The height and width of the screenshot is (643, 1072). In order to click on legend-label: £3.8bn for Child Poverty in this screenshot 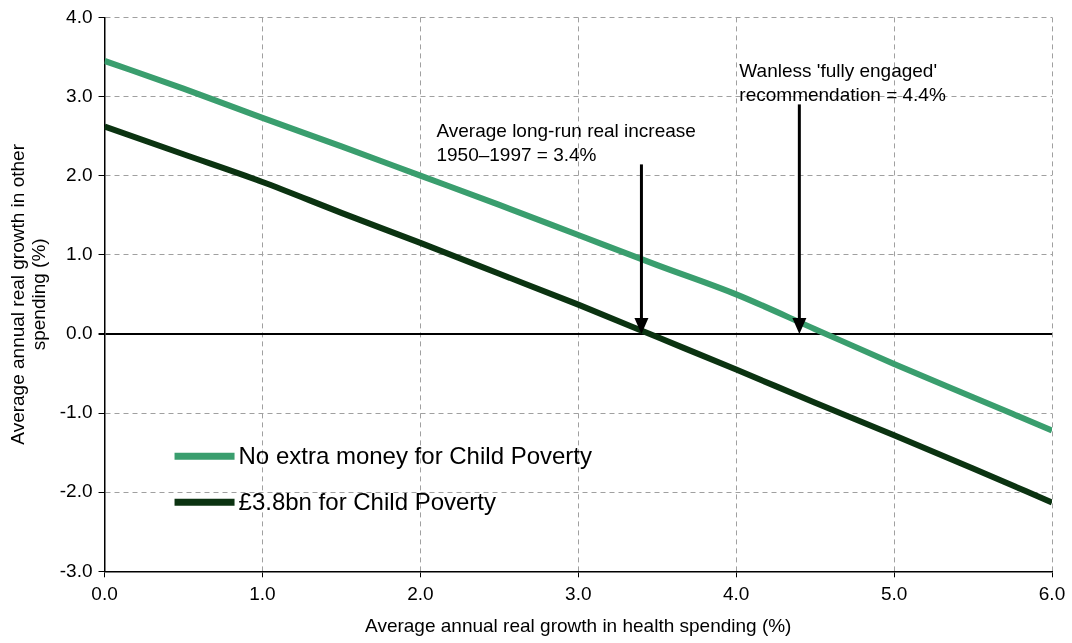, I will do `click(367, 501)`.